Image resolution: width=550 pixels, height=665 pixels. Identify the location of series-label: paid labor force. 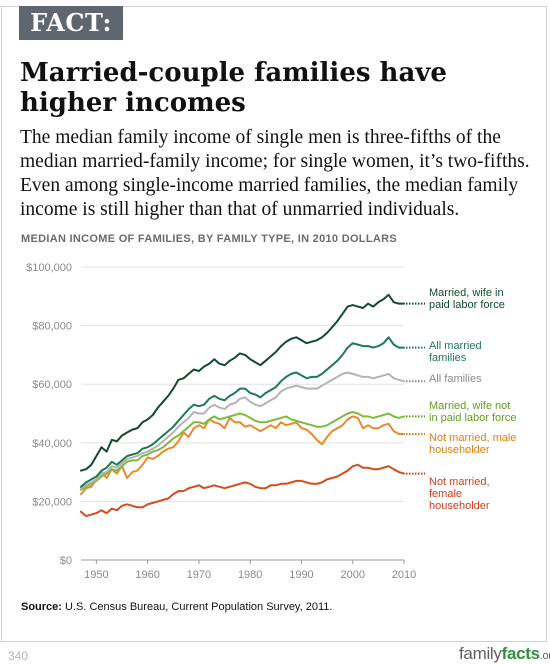
(467, 305).